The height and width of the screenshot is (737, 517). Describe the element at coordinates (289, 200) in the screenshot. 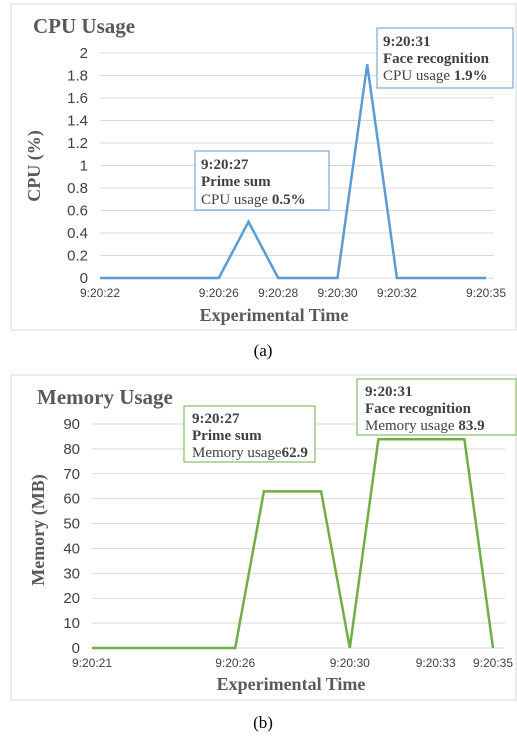

I see `cpu-annotation-prime-sum-value: 0.5%` at that location.